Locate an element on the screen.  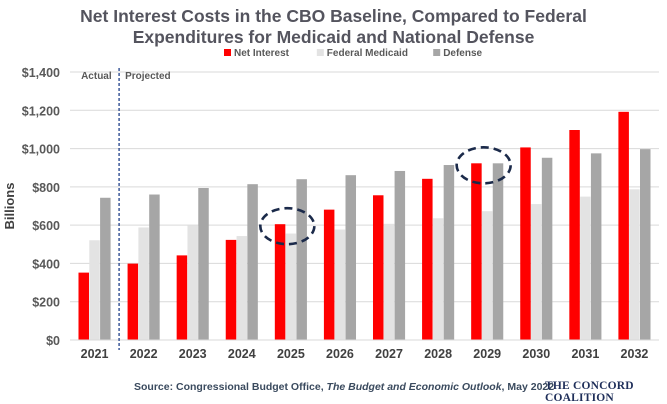
bar-net-interest-2031 is located at coordinates (574, 235).